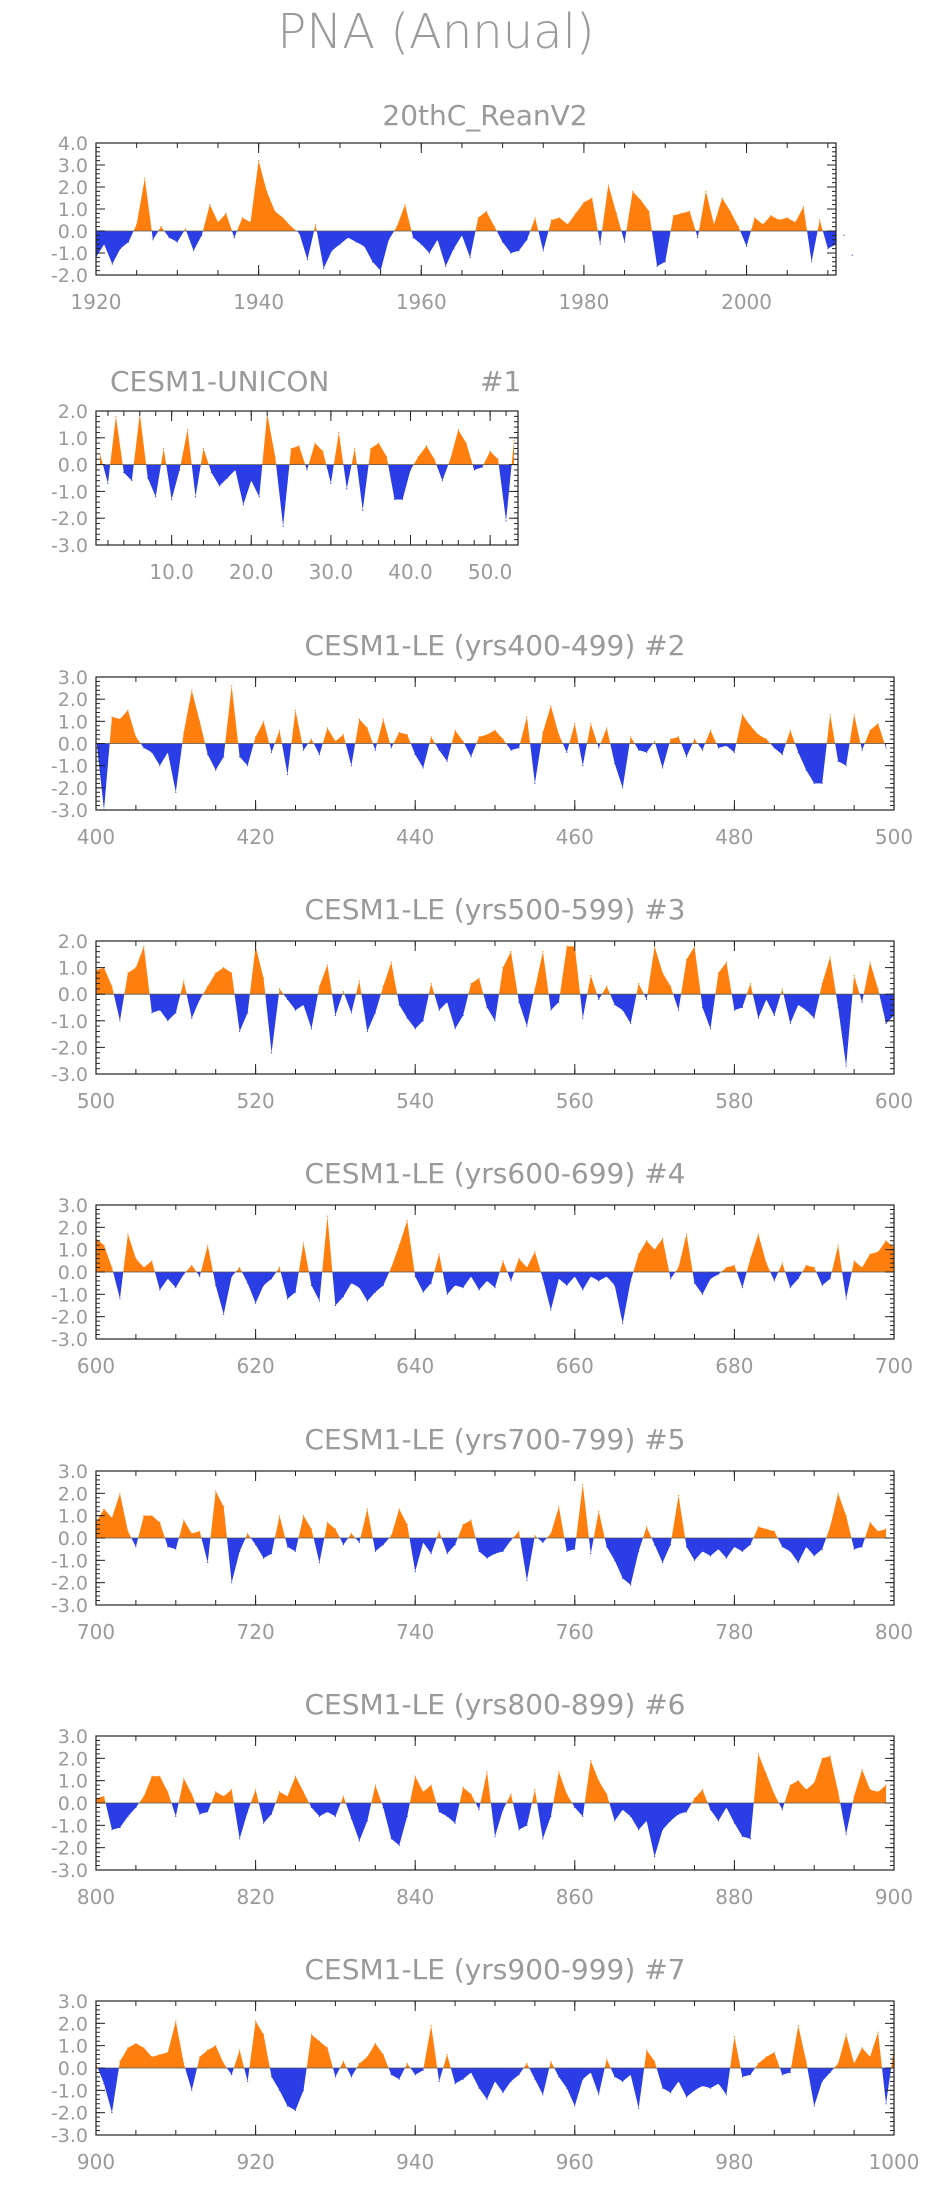  Describe the element at coordinates (491, 1830) in the screenshot. I see `negative-area` at that location.